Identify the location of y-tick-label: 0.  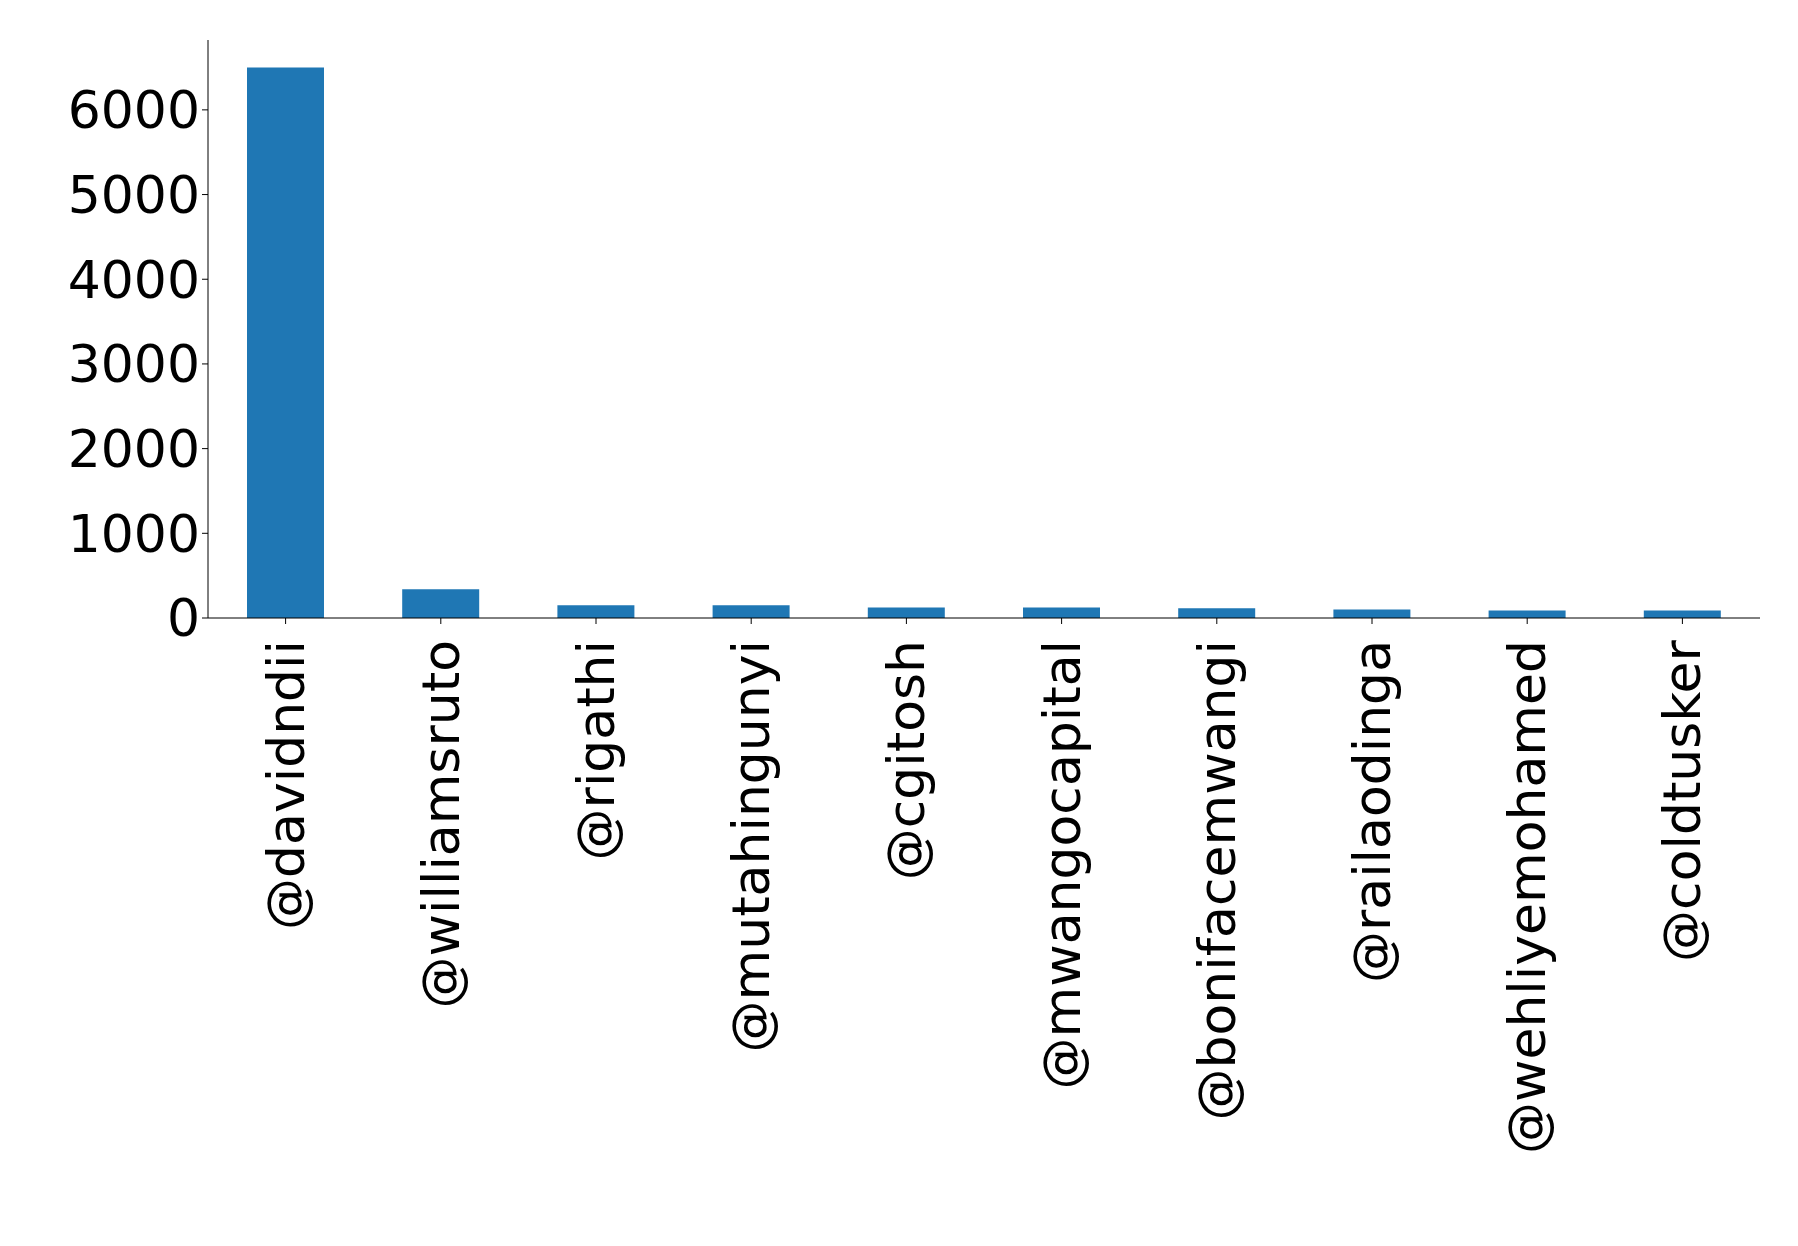
(183, 618).